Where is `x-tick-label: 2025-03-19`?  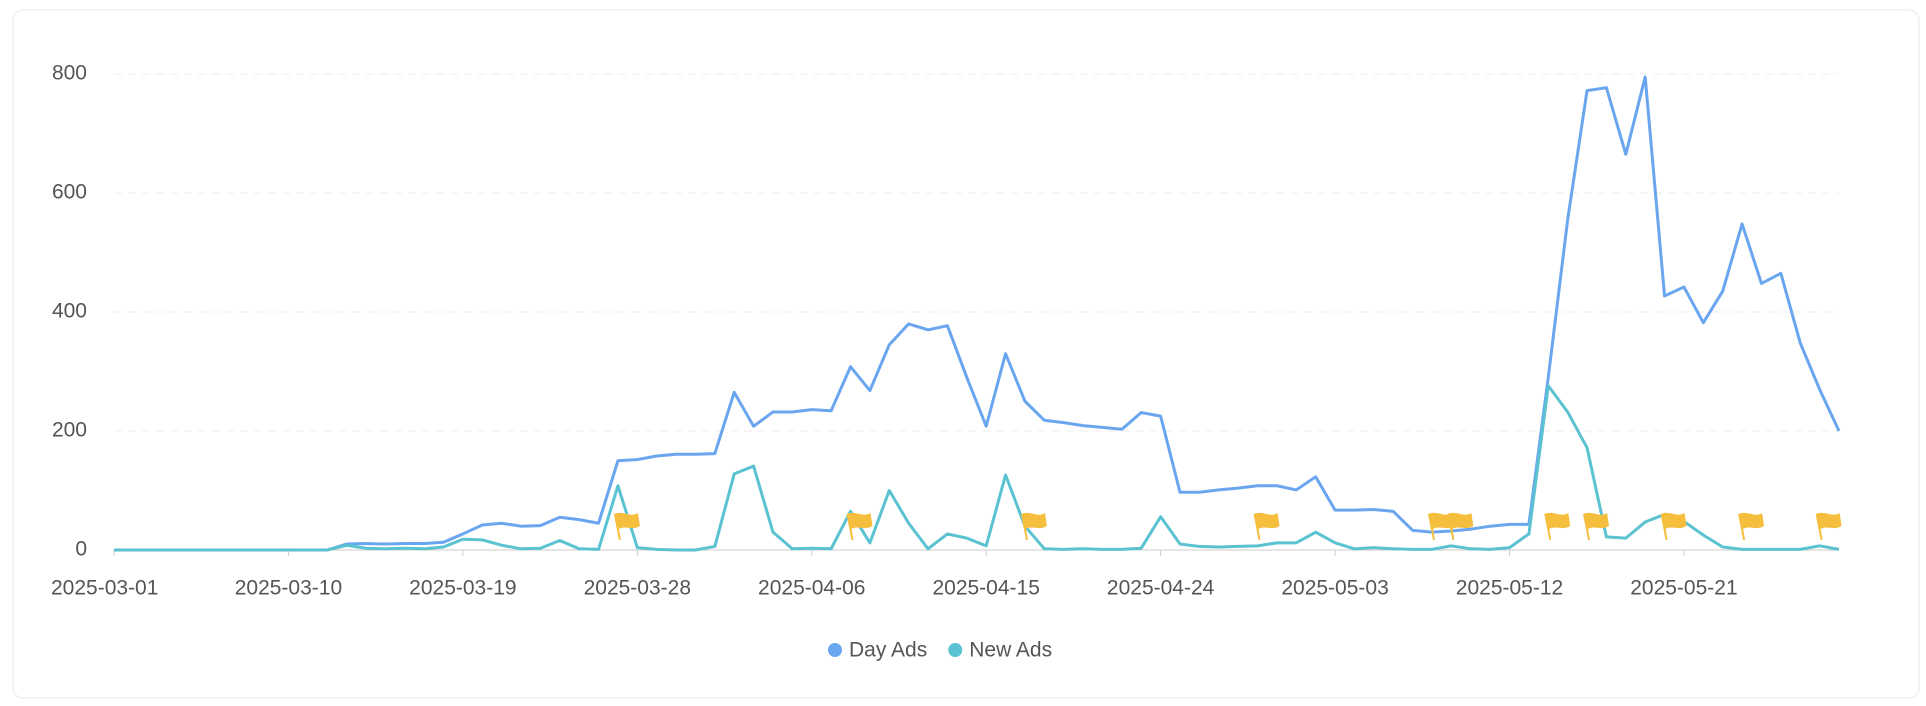 x-tick-label: 2025-03-19 is located at coordinates (462, 588).